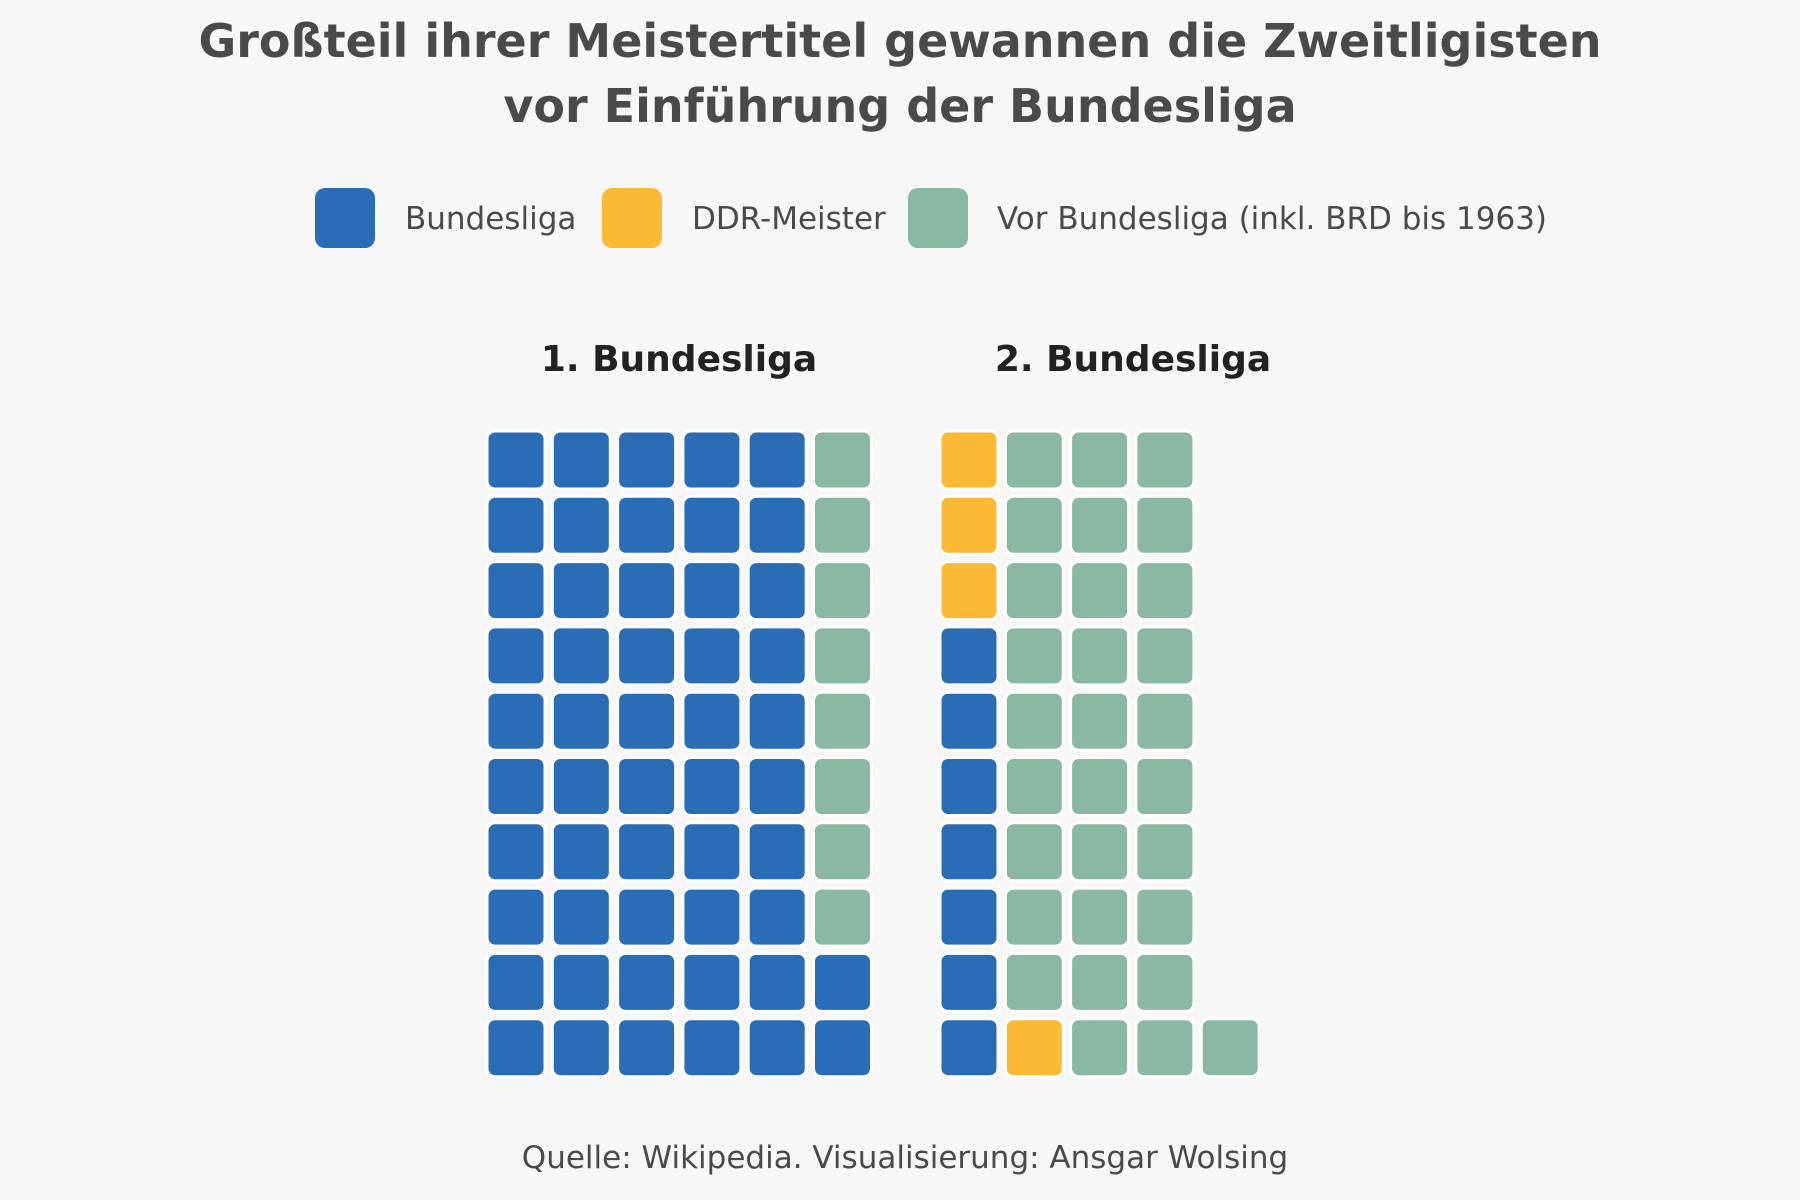  Describe the element at coordinates (789, 219) in the screenshot. I see `legend-label-ddr: DDR-Meister` at that location.